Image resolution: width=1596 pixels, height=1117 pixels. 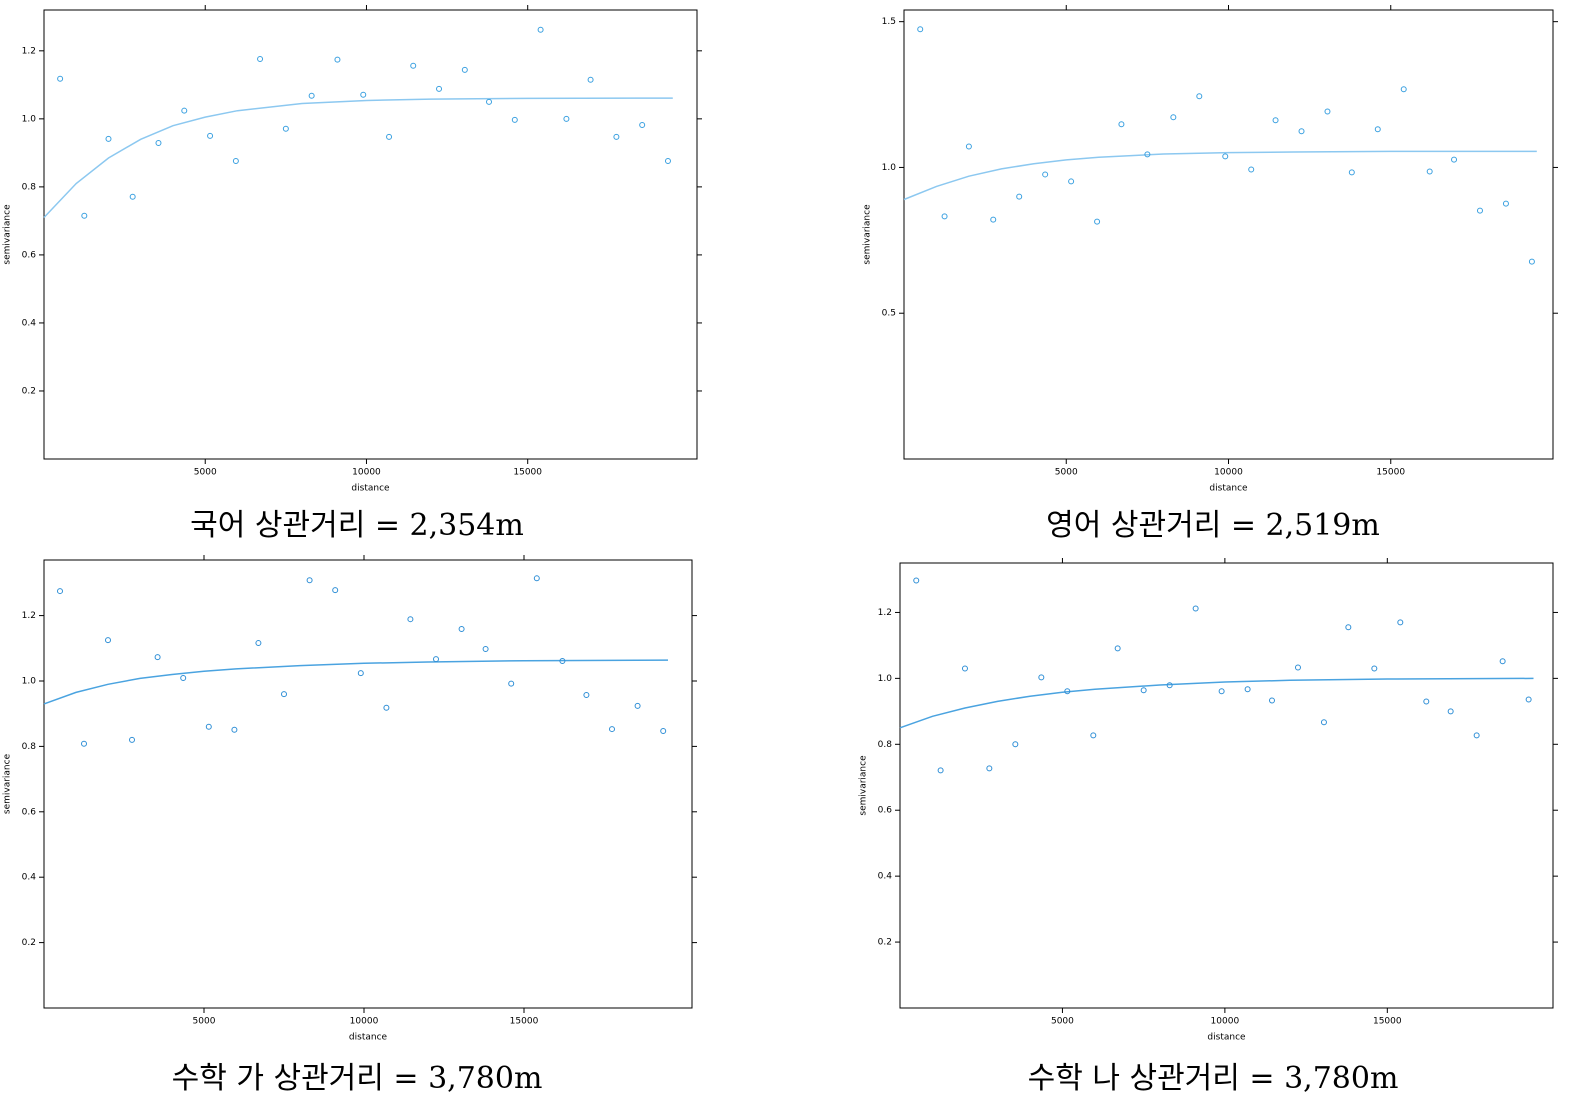 I want to click on y-tick-label: 0.5, so click(x=889, y=314).